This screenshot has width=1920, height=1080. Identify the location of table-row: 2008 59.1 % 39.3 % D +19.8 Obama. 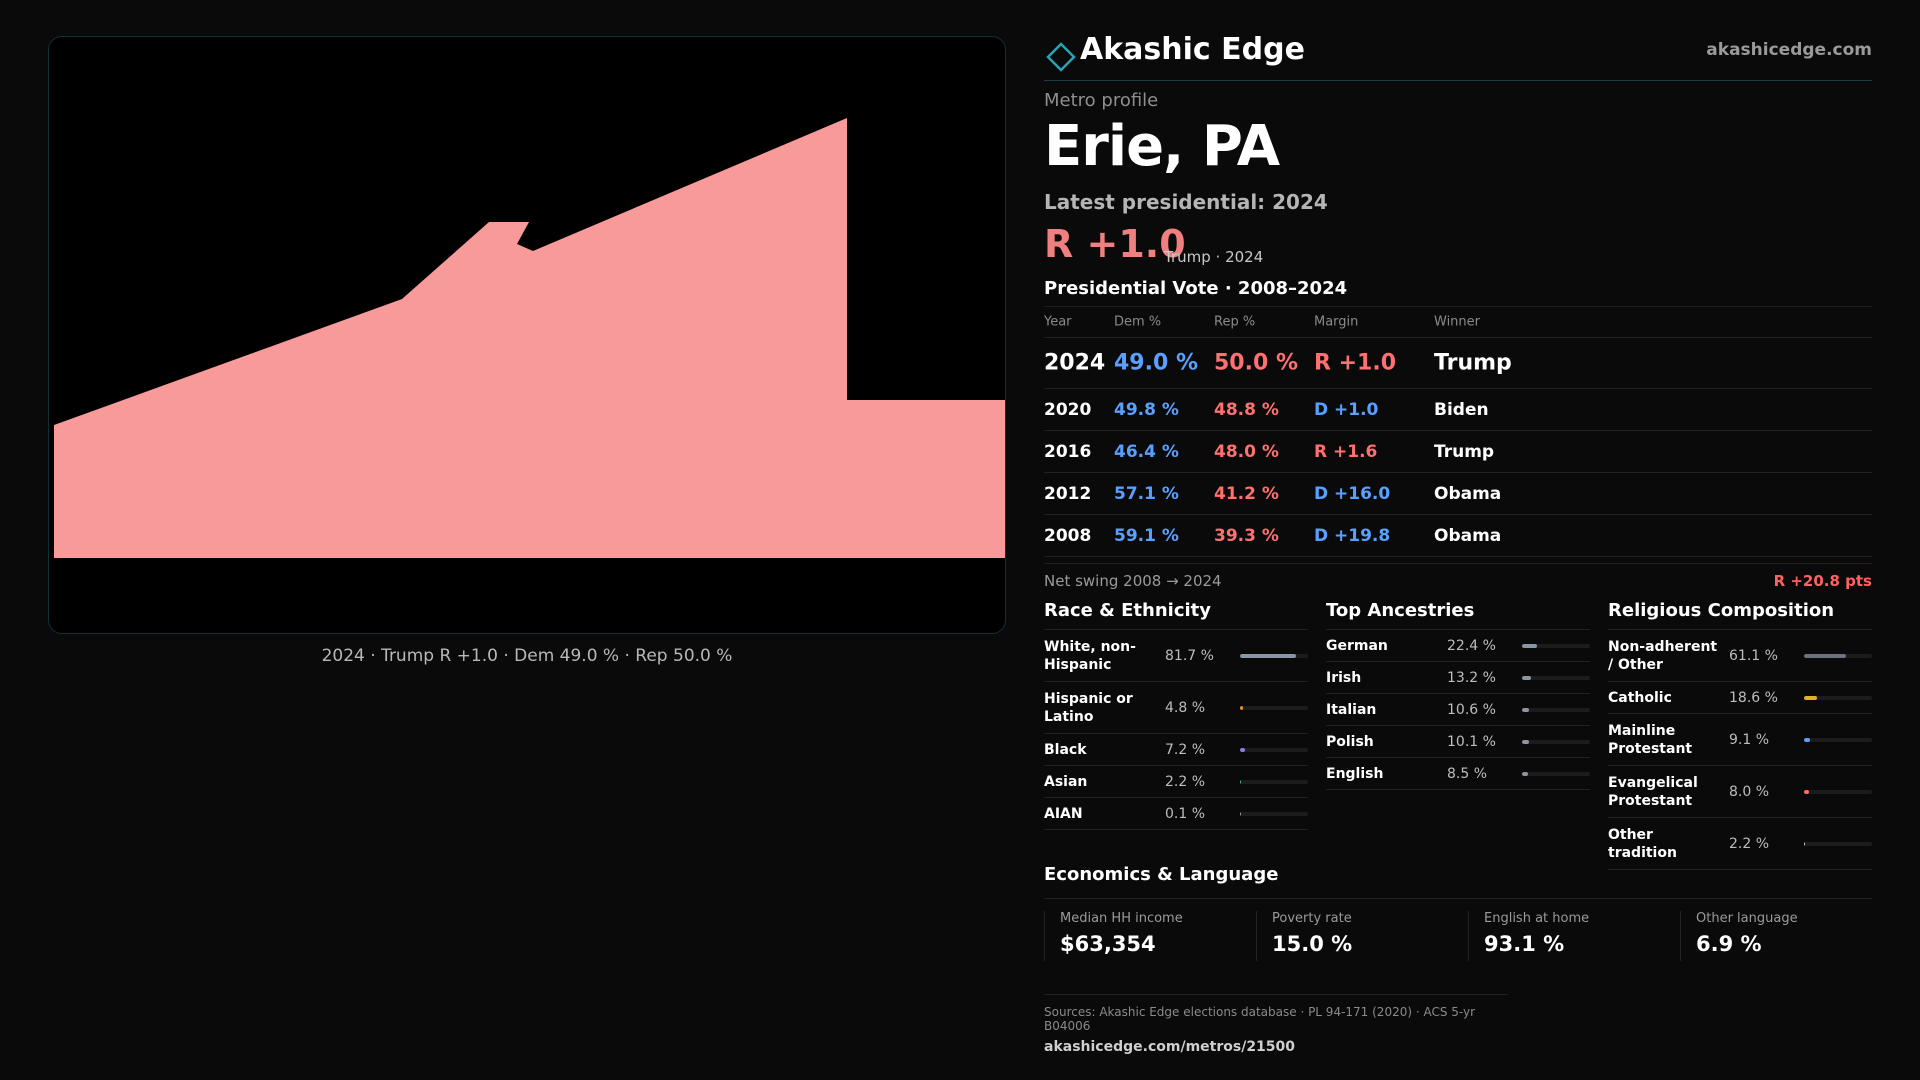
(1458, 536).